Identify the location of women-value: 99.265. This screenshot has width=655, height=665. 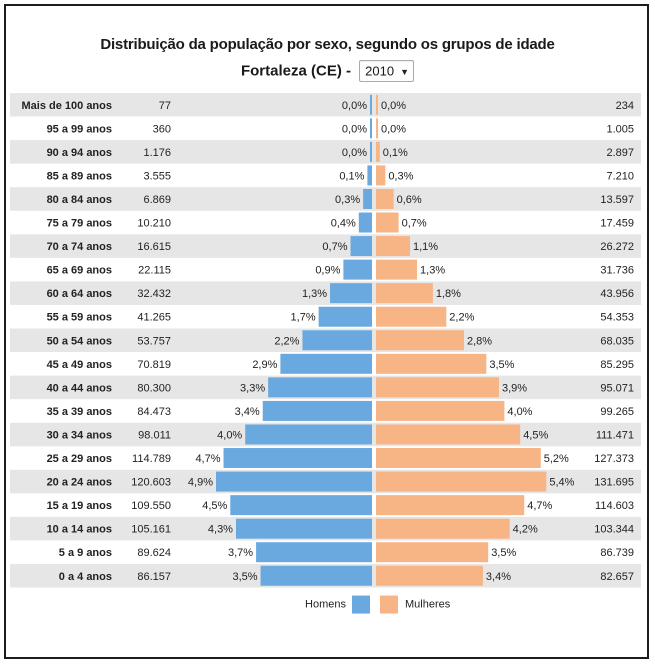
(617, 412).